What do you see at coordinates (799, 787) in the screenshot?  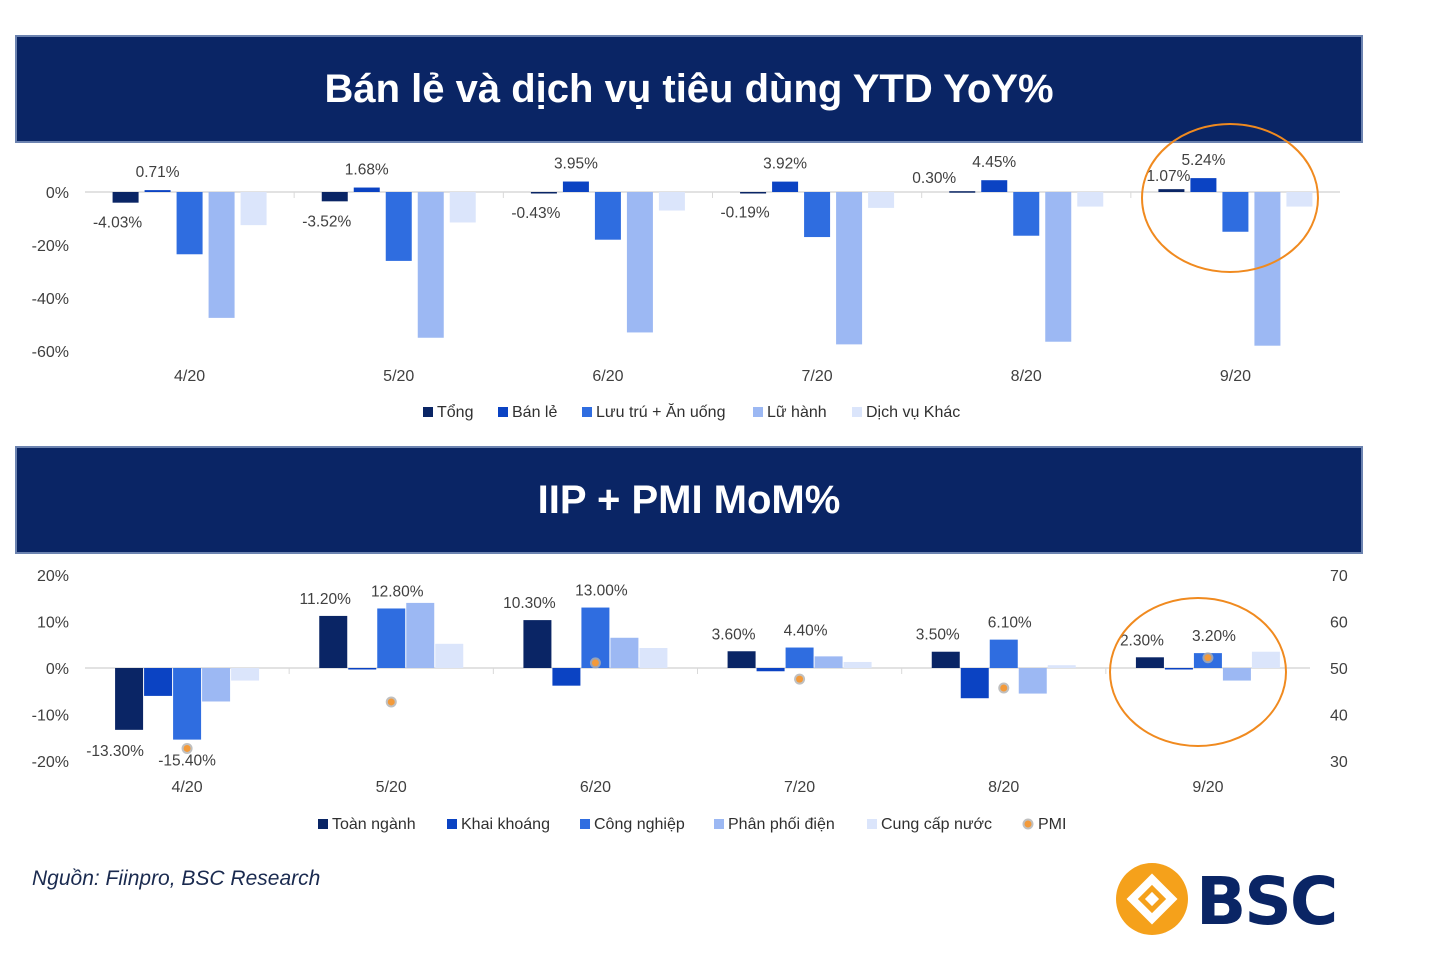 I see `chart2-xtick: 7/20` at bounding box center [799, 787].